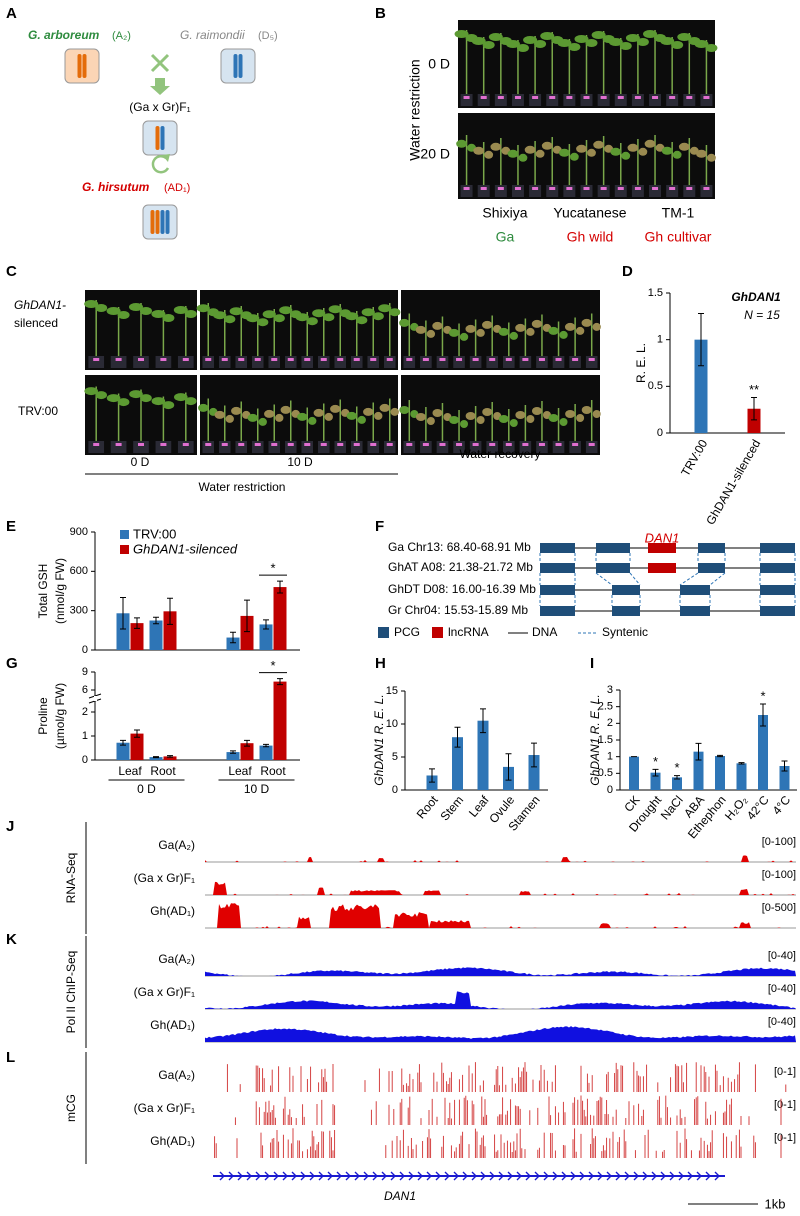 Image resolution: width=800 pixels, height=1216 pixels. What do you see at coordinates (235, 66) in the screenshot?
I see `chromosome` at bounding box center [235, 66].